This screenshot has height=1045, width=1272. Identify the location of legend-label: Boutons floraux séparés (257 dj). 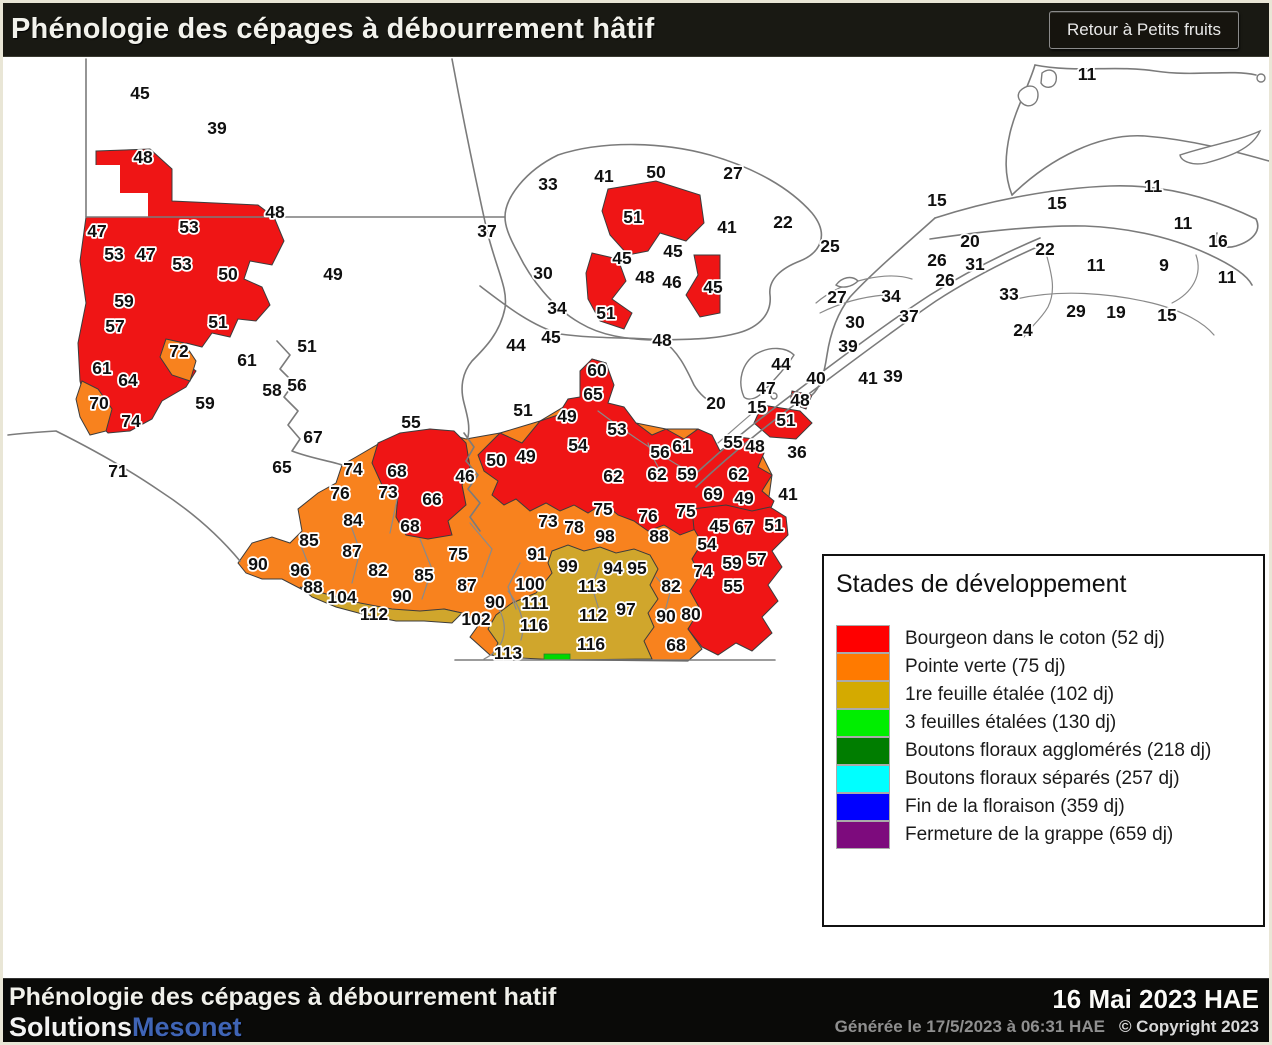
(1042, 778).